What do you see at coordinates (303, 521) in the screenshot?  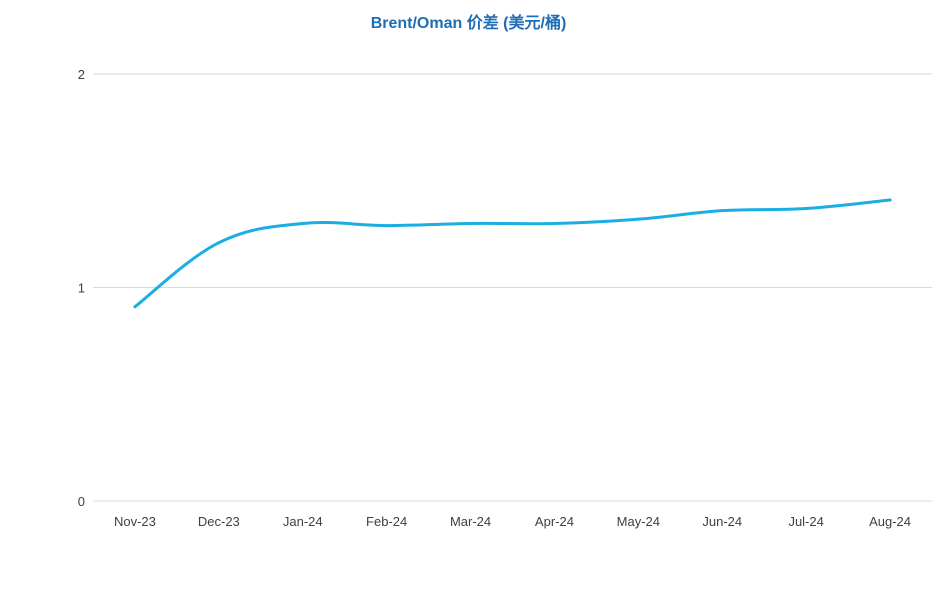 I see `x-tick-label: Jan-24` at bounding box center [303, 521].